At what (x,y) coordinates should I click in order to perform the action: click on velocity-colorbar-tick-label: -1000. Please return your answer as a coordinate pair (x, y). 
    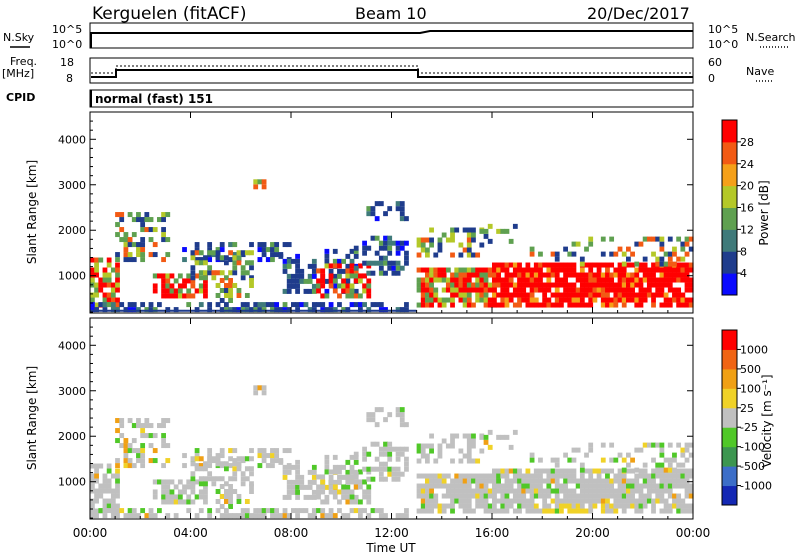
    Looking at the image, I should click on (756, 486).